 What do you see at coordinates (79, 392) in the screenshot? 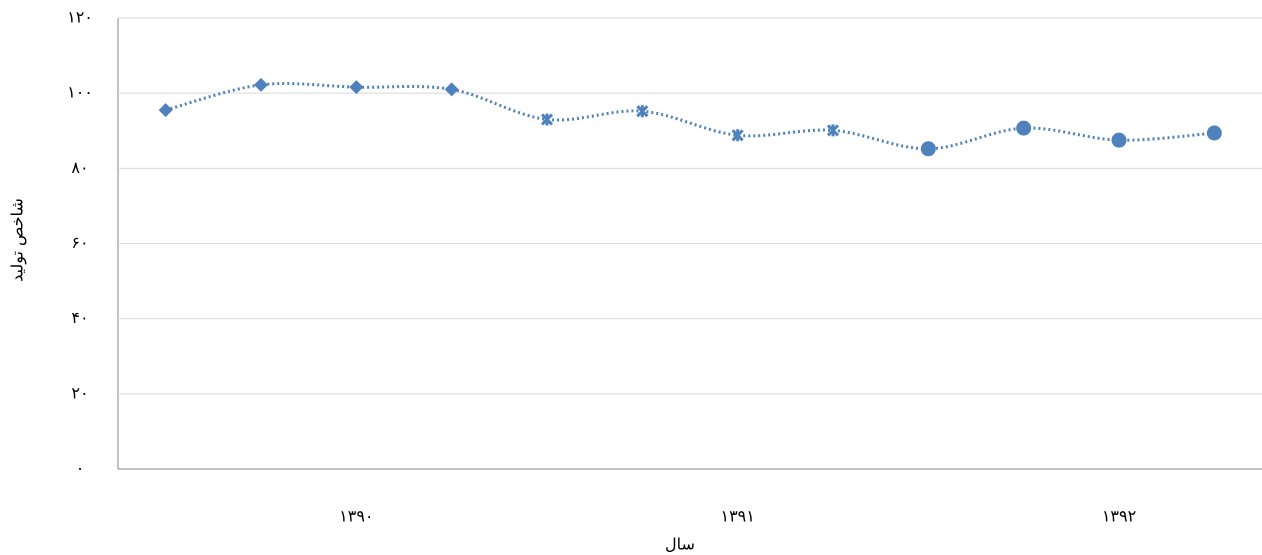
I see `y-tick-label: ۲۰` at bounding box center [79, 392].